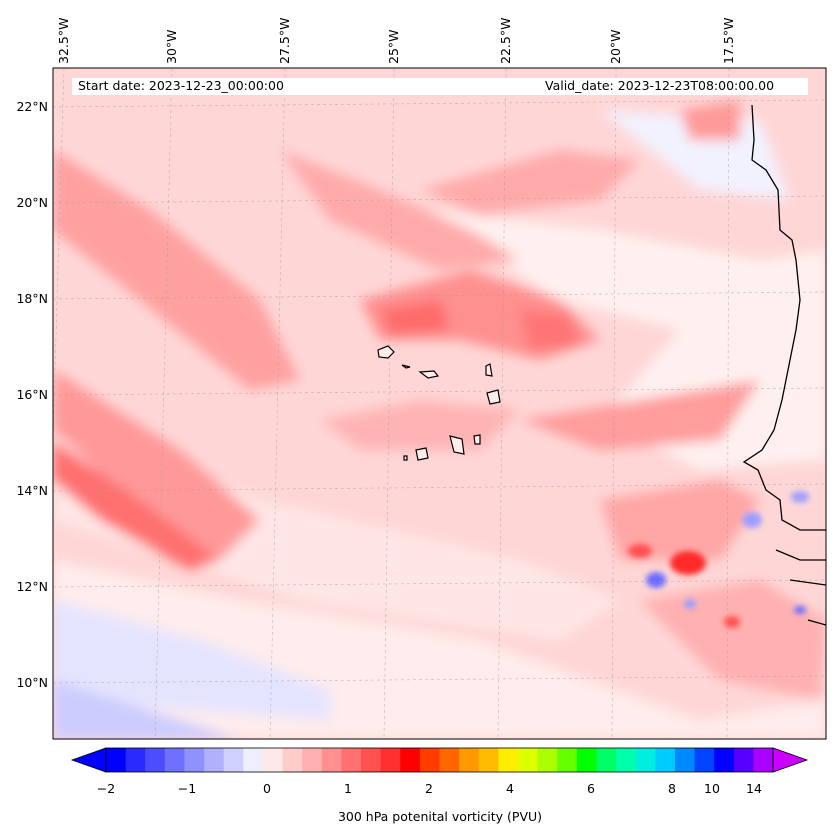 This screenshot has height=836, width=837. What do you see at coordinates (510, 788) in the screenshot?
I see `colorbar-tick-label: 4` at bounding box center [510, 788].